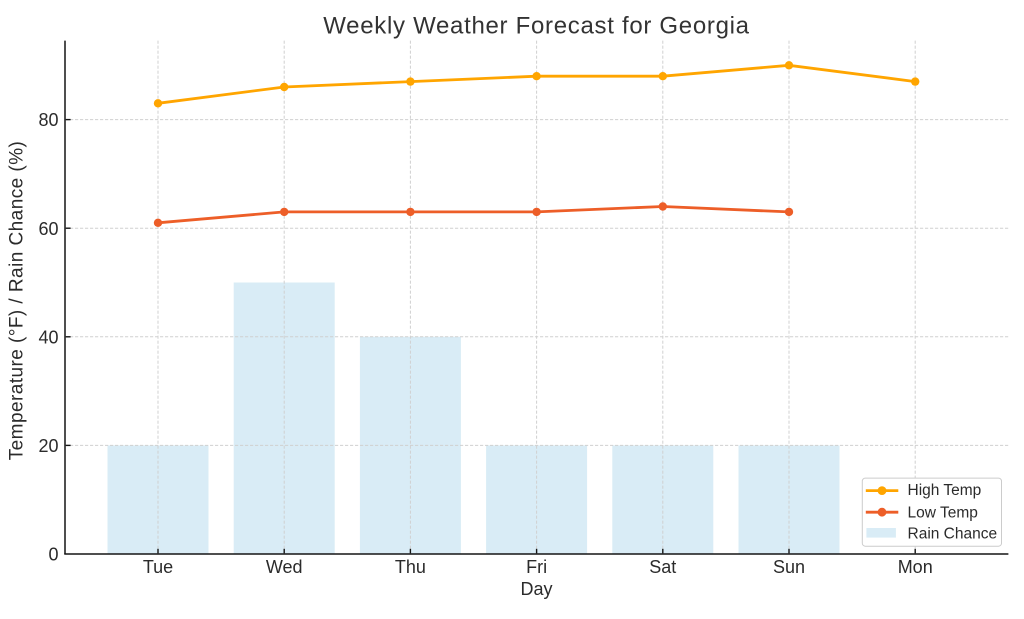  What do you see at coordinates (953, 534) in the screenshot?
I see `svg-text: Rain Chance` at bounding box center [953, 534].